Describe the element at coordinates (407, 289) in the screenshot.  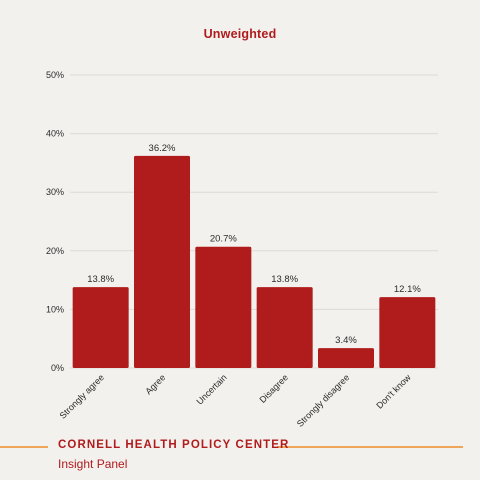
I see `data-label: 12.1%` at that location.